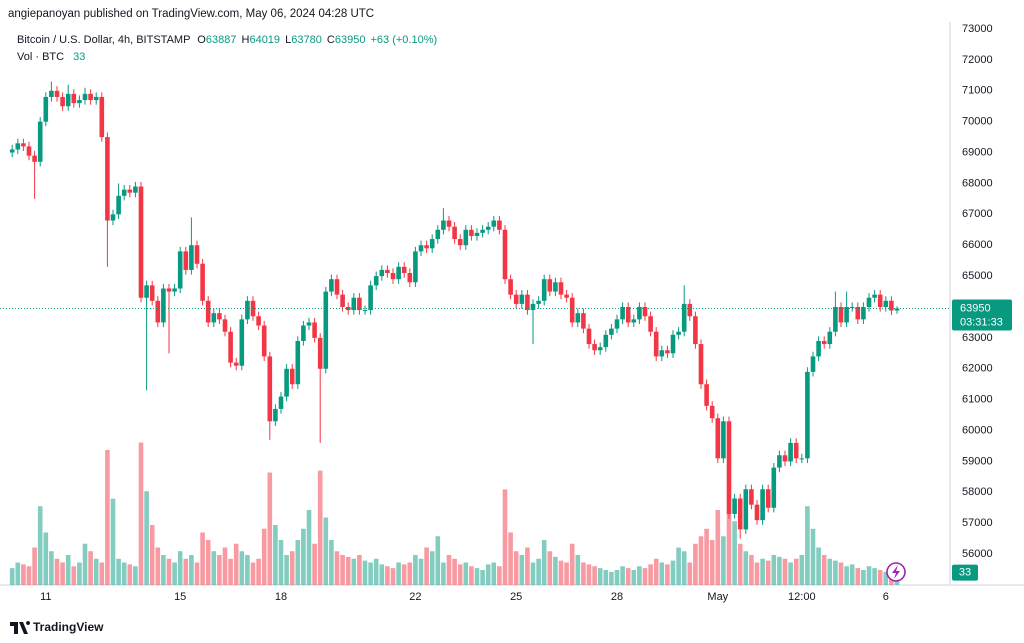 Image resolution: width=1024 pixels, height=643 pixels. What do you see at coordinates (977, 122) in the screenshot?
I see `y-tick-label: 70000` at bounding box center [977, 122].